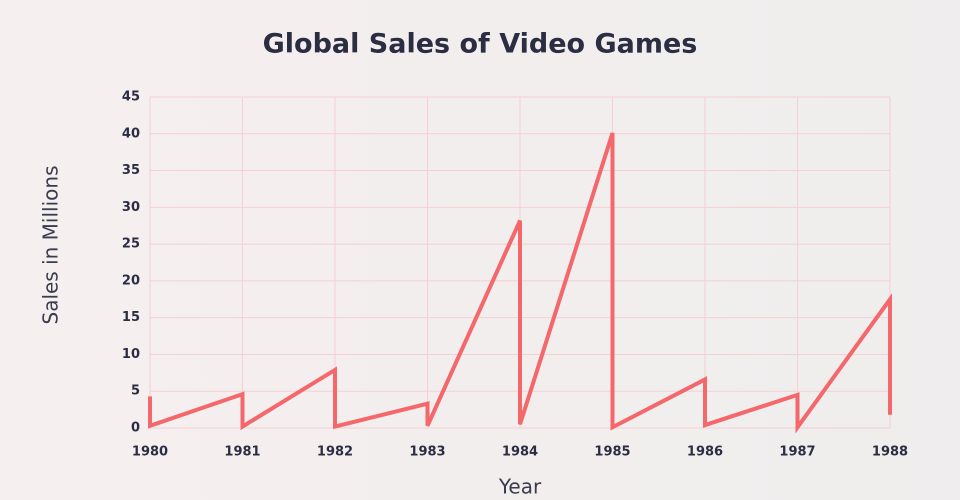 The image size is (960, 500). I want to click on x-tick-label: 1988, so click(890, 452).